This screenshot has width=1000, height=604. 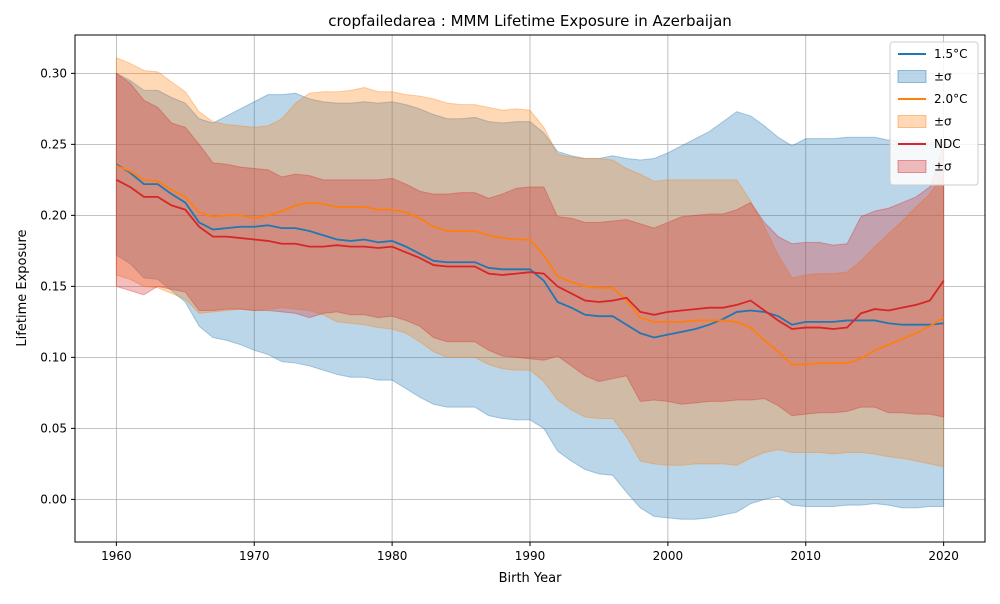 I want to click on y-axis-label: Lifetime Exposure, so click(x=22, y=287).